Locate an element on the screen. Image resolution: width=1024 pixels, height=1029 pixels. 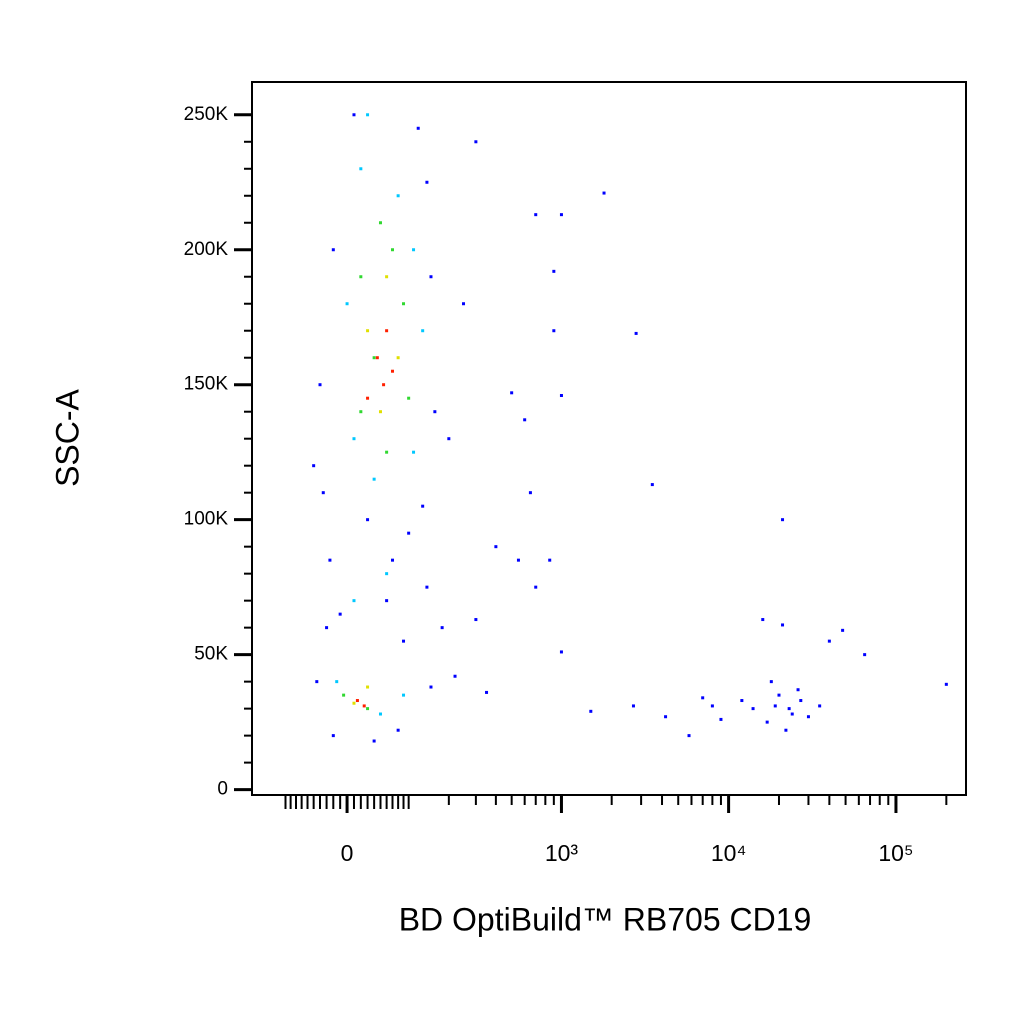
x-tick-label: 10³ is located at coordinates (562, 853).